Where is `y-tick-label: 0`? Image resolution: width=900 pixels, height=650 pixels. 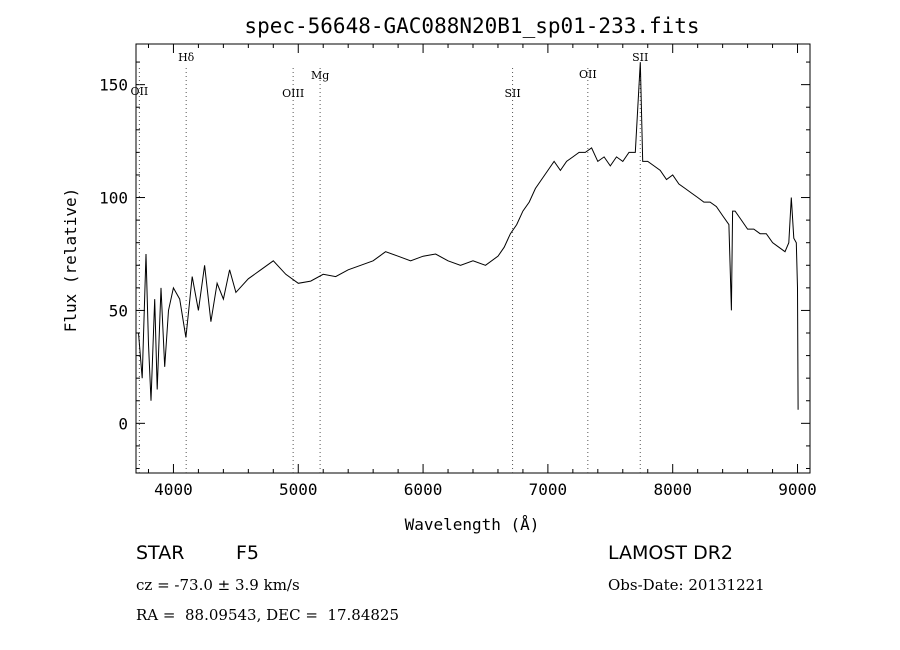 y-tick-label: 0 is located at coordinates (123, 423).